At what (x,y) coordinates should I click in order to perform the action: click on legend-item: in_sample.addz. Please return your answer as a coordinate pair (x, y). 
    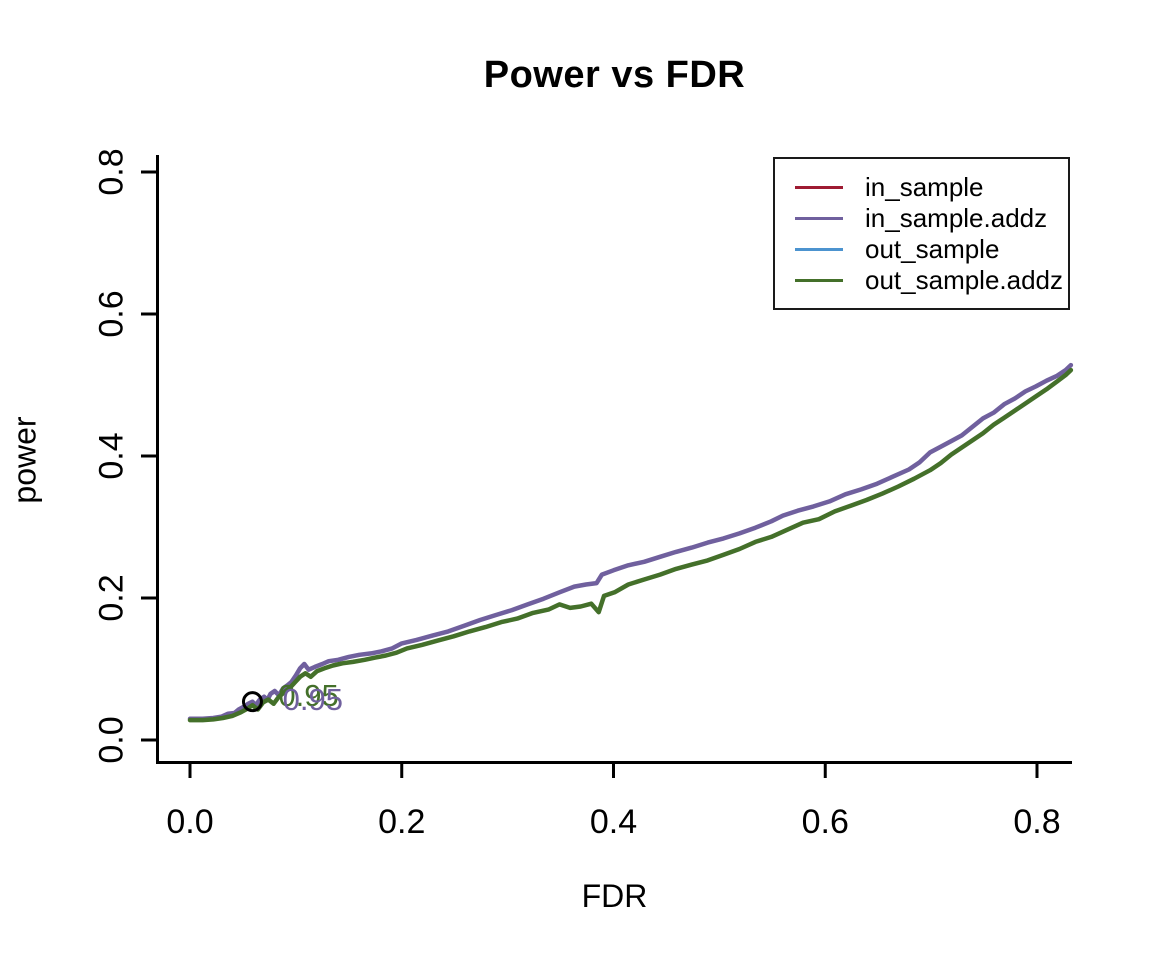
    Looking at the image, I should click on (921, 218).